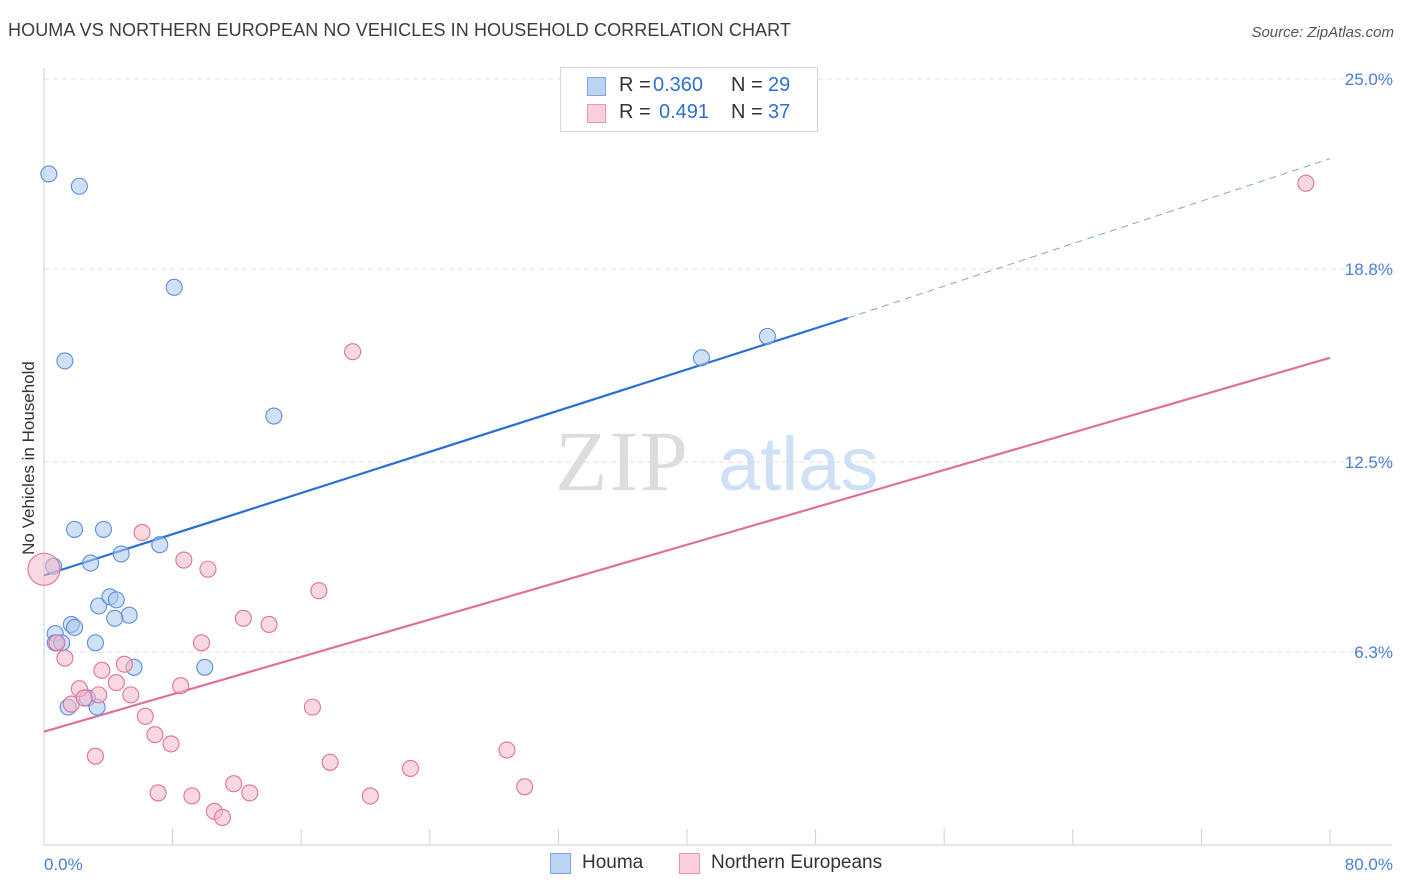 The height and width of the screenshot is (892, 1406). What do you see at coordinates (1369, 462) in the screenshot?
I see `y-tick-label: 12.5%` at bounding box center [1369, 462].